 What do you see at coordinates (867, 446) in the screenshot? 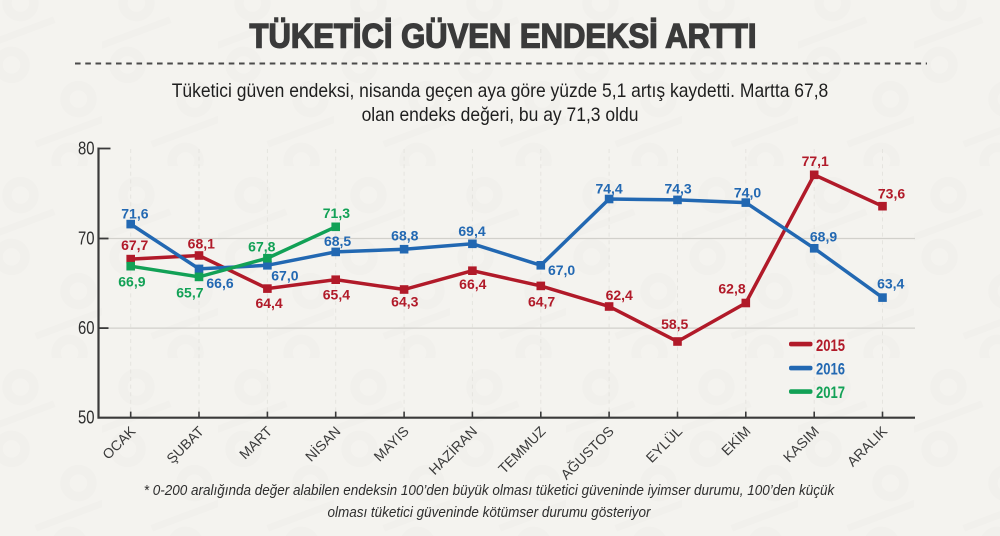
I see `svg-text: ARALIK` at bounding box center [867, 446].